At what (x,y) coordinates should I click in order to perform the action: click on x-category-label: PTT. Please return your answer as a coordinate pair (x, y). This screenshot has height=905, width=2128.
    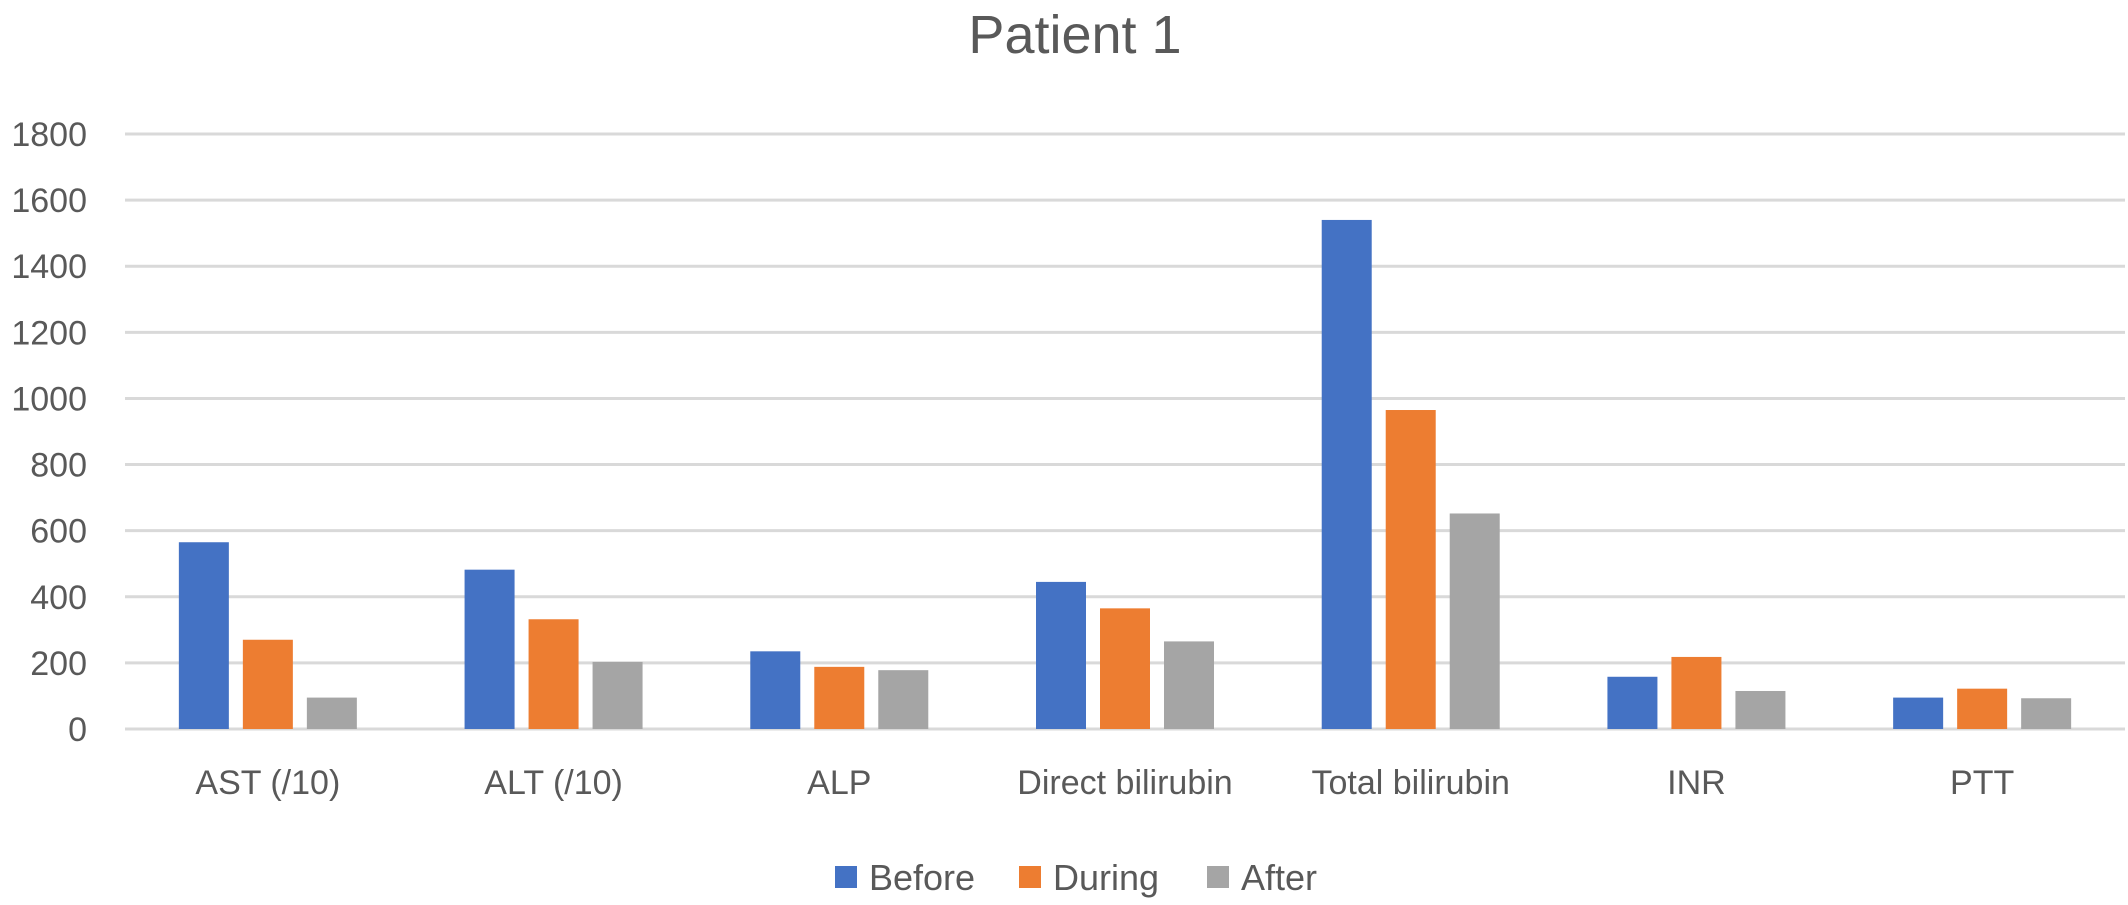
    Looking at the image, I should click on (1982, 783).